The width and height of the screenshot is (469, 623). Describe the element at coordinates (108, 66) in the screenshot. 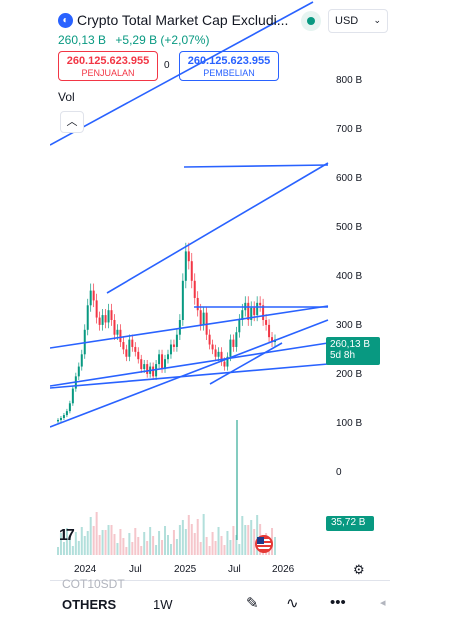

I see `sell-button: 260.125.623.955 PENJUALAN` at that location.